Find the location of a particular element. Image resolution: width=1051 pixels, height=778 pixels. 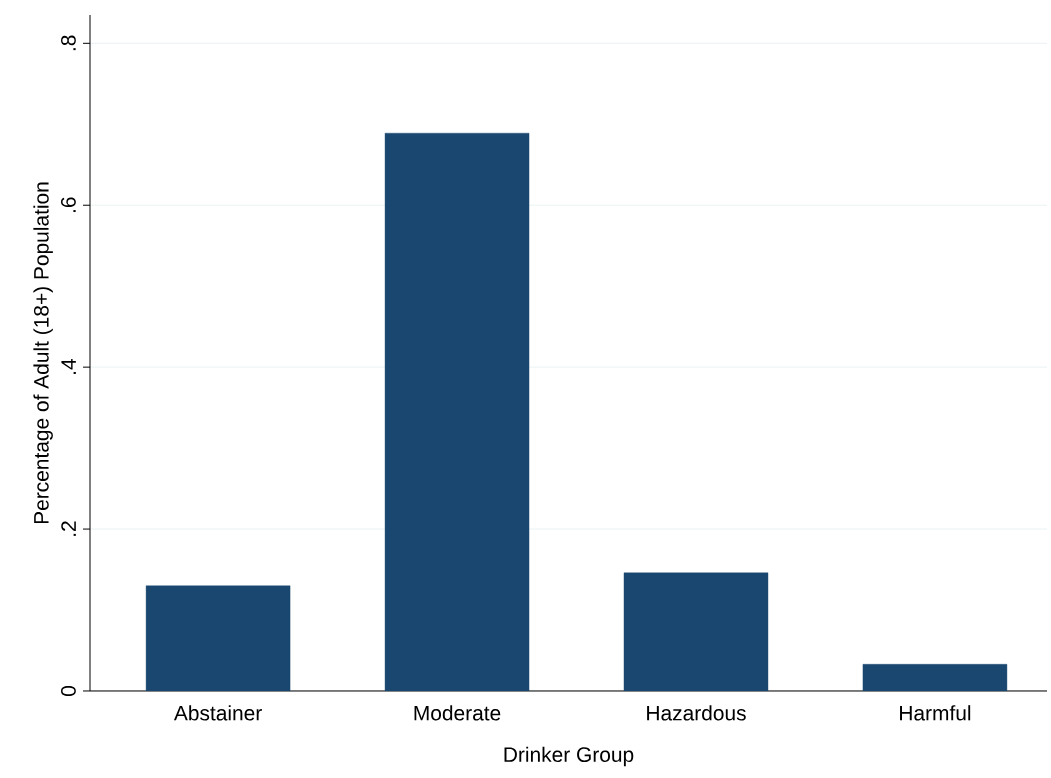

y-tick-label: .6 is located at coordinates (68, 205).